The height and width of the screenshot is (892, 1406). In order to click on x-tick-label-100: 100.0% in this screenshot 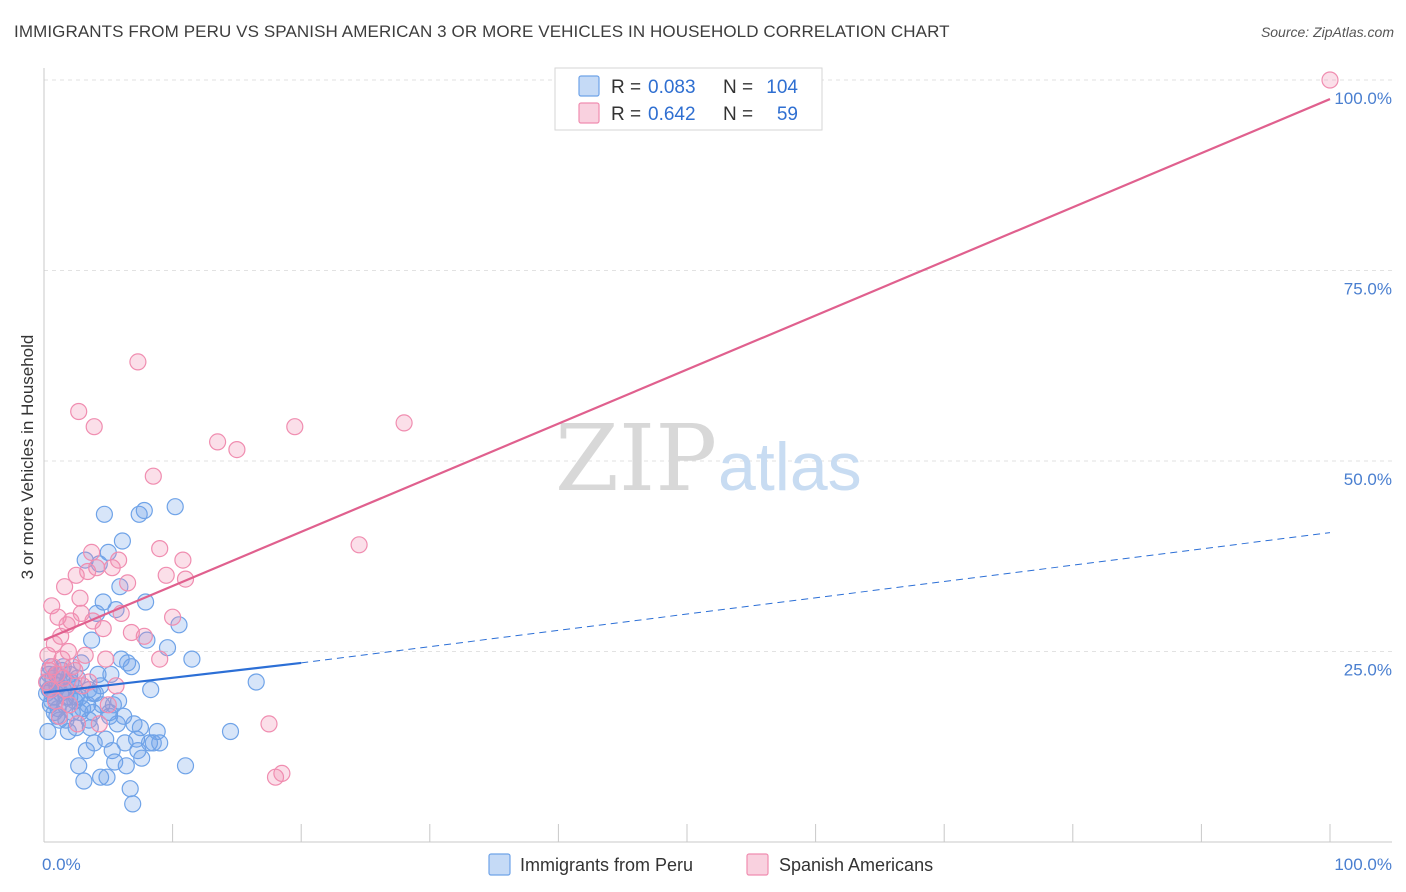, I will do `click(1363, 864)`.